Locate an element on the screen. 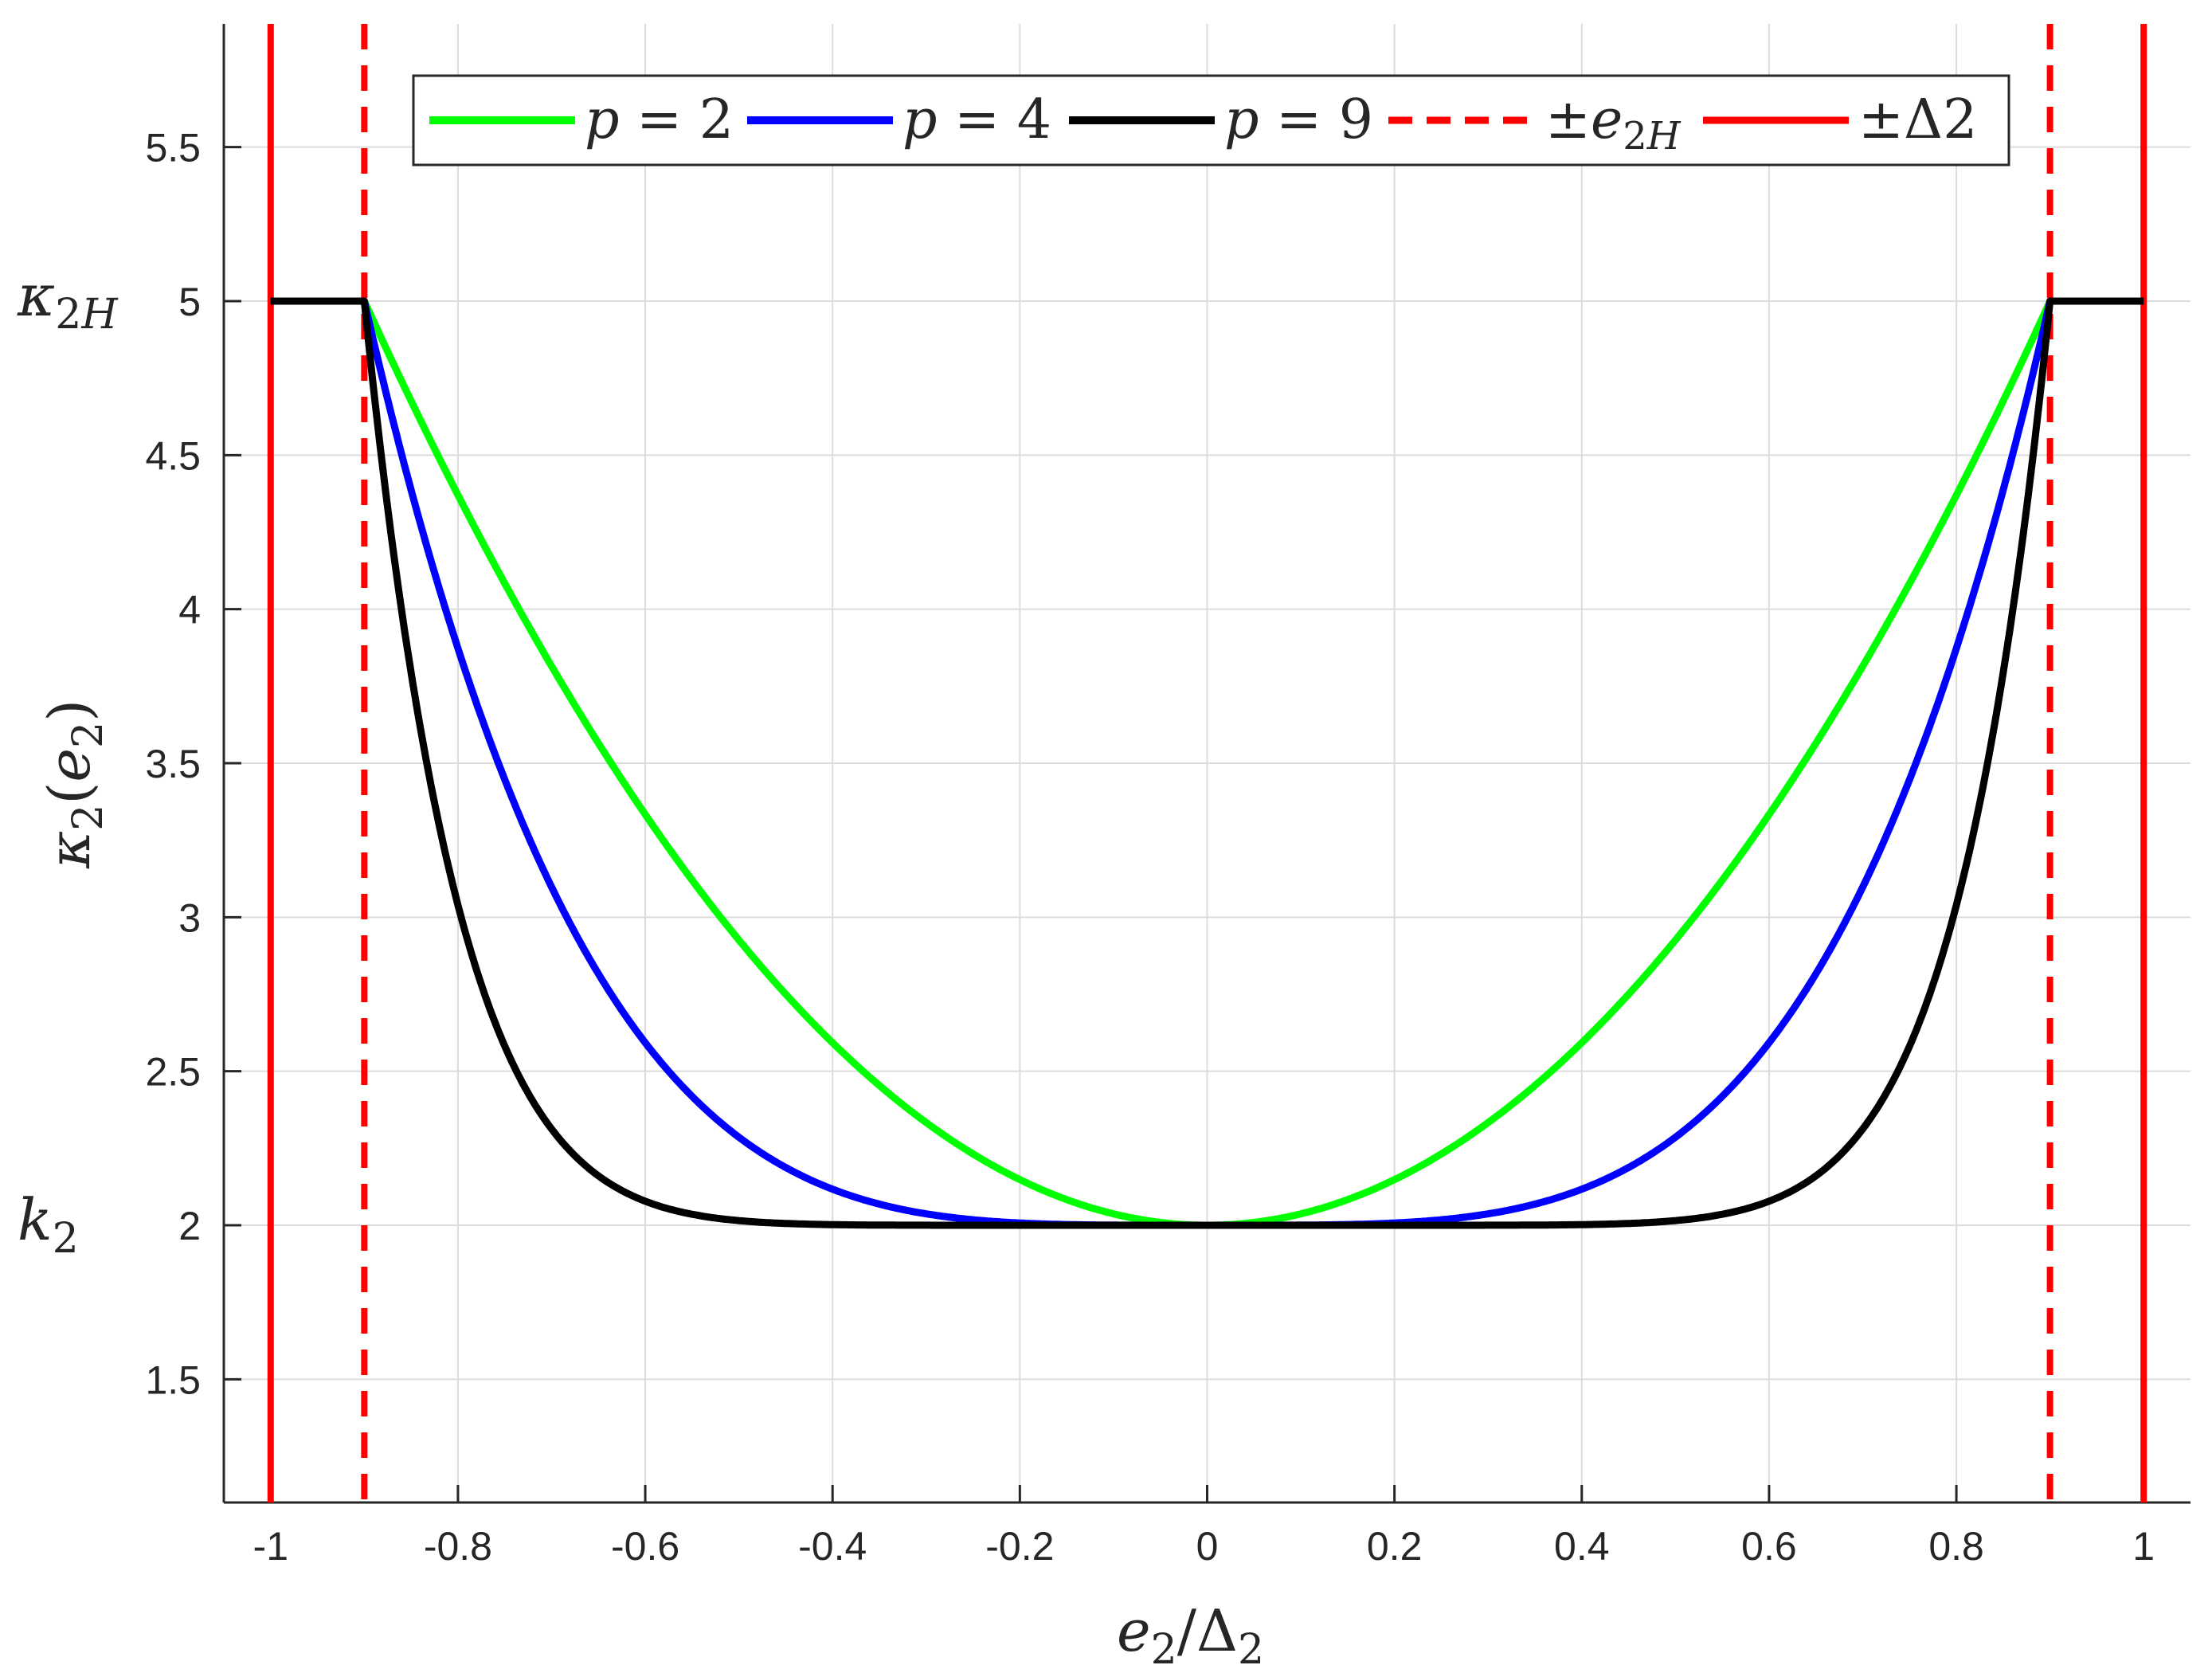 This screenshot has width=2212, height=1669. legend-label-p4: p = 4 is located at coordinates (976, 119).